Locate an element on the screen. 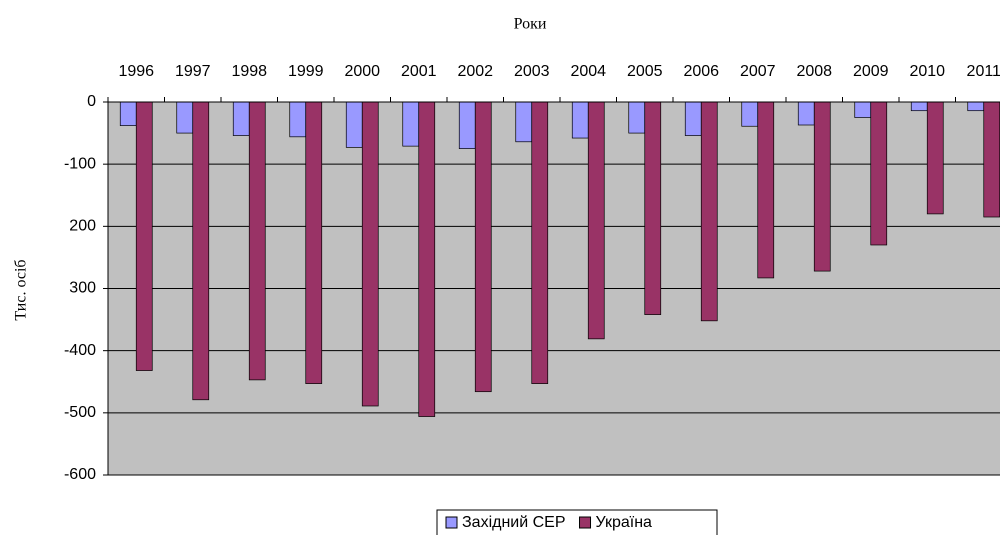  y-tick-label: 0 is located at coordinates (91, 101).